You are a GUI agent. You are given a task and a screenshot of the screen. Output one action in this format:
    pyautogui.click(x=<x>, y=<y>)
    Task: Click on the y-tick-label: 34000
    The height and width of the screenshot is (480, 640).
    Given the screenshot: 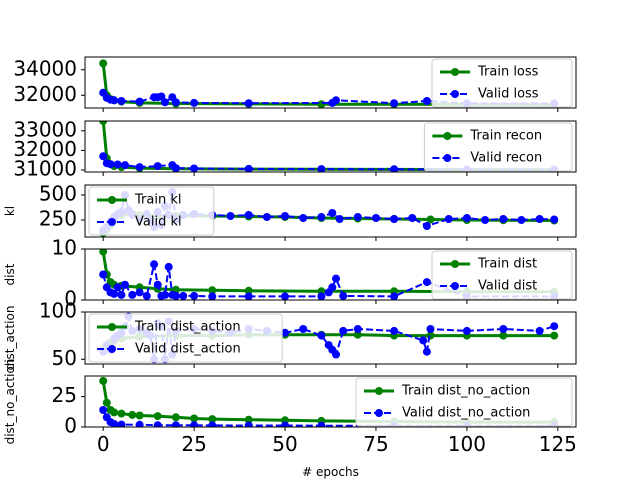 What is the action you would take?
    pyautogui.click(x=45, y=68)
    